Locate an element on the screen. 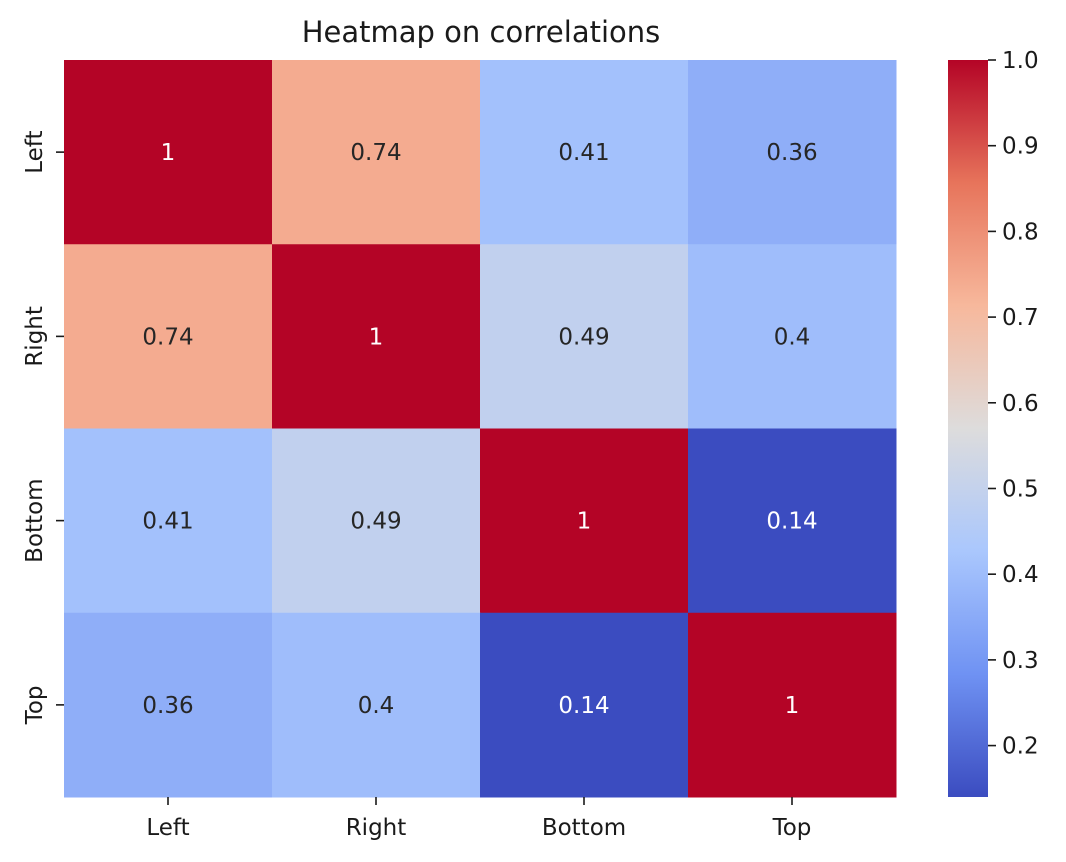 This screenshot has height=862, width=1066. colorbar-ticks: 0.2 0.3 0.4 0.5 0.6 0.7 0.8 0.9 1.0 is located at coordinates (1013, 404).